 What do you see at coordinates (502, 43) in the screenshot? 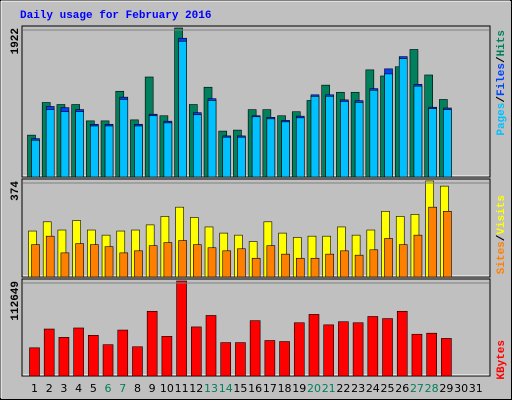
I see `legend-entry: Hits` at bounding box center [502, 43].